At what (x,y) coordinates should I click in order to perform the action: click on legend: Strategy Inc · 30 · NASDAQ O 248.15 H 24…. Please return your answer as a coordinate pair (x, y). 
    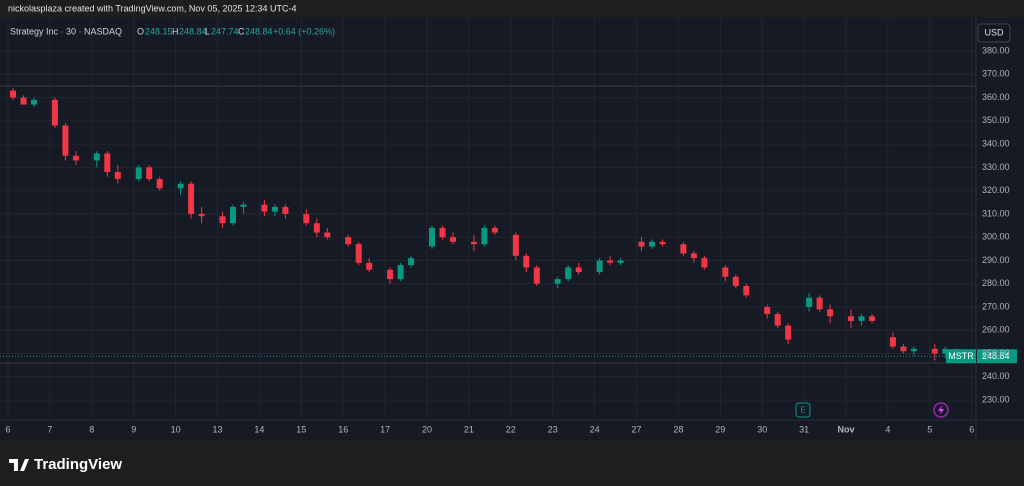
    Looking at the image, I should click on (172, 31).